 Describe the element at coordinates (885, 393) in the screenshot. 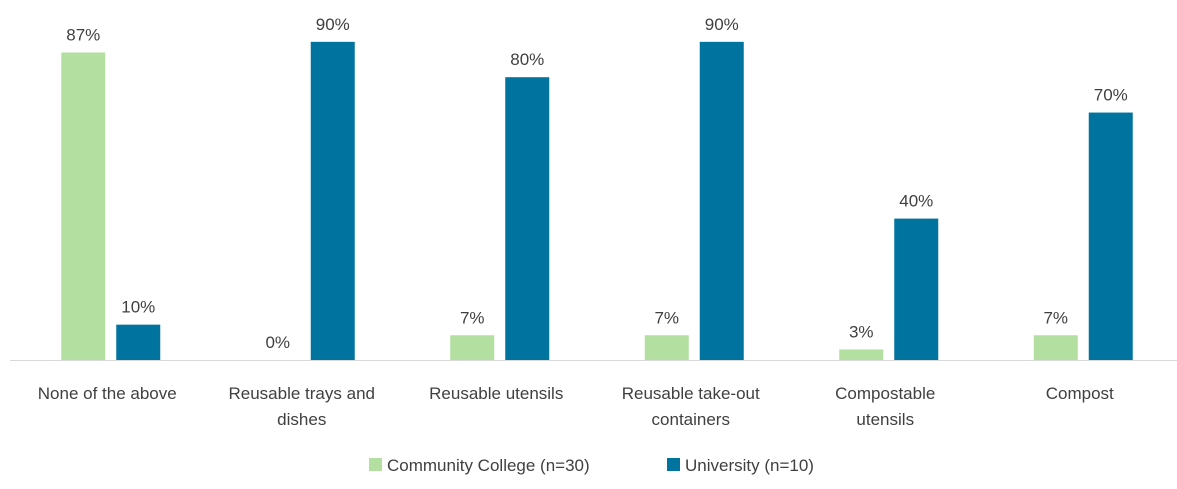

I see `category-label-line: Compostable` at that location.